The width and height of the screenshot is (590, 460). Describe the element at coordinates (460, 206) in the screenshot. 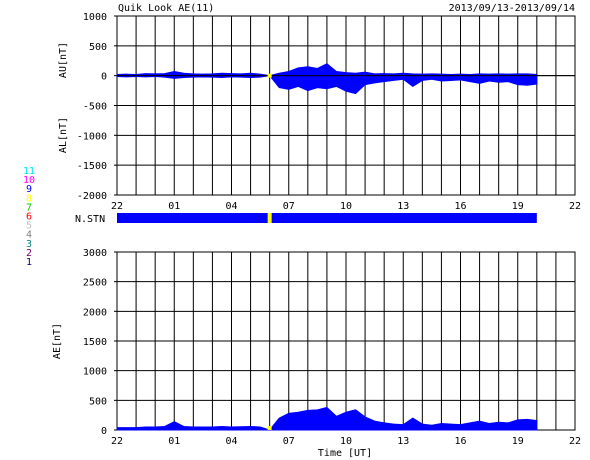

I see `au-al-xtick-label: 16` at that location.